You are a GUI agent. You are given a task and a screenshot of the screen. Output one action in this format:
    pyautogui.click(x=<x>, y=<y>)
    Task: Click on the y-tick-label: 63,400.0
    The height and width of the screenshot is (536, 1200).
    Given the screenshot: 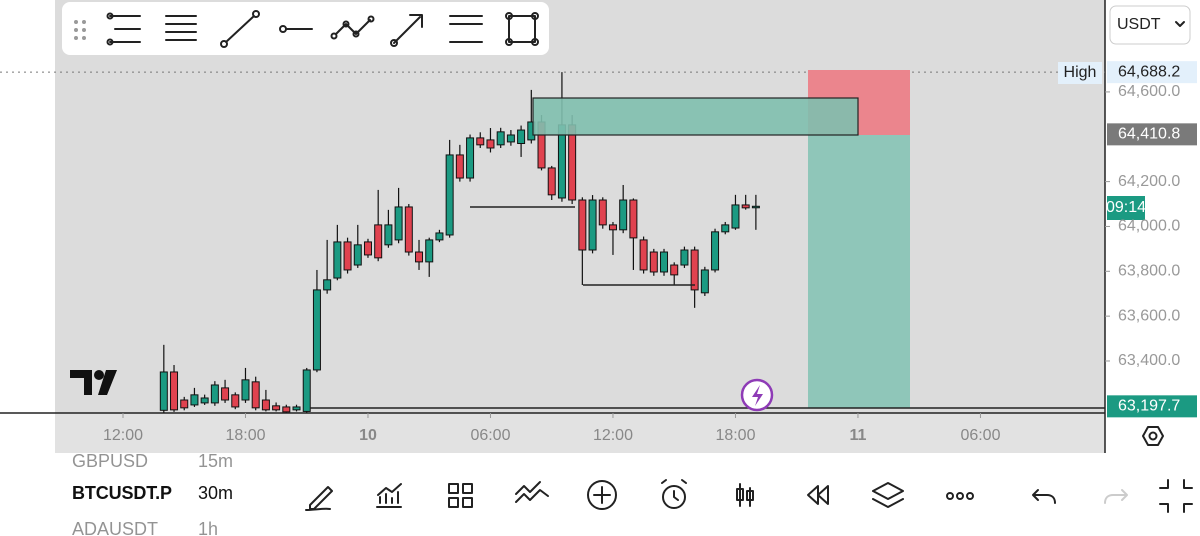 What is the action you would take?
    pyautogui.click(x=1149, y=360)
    